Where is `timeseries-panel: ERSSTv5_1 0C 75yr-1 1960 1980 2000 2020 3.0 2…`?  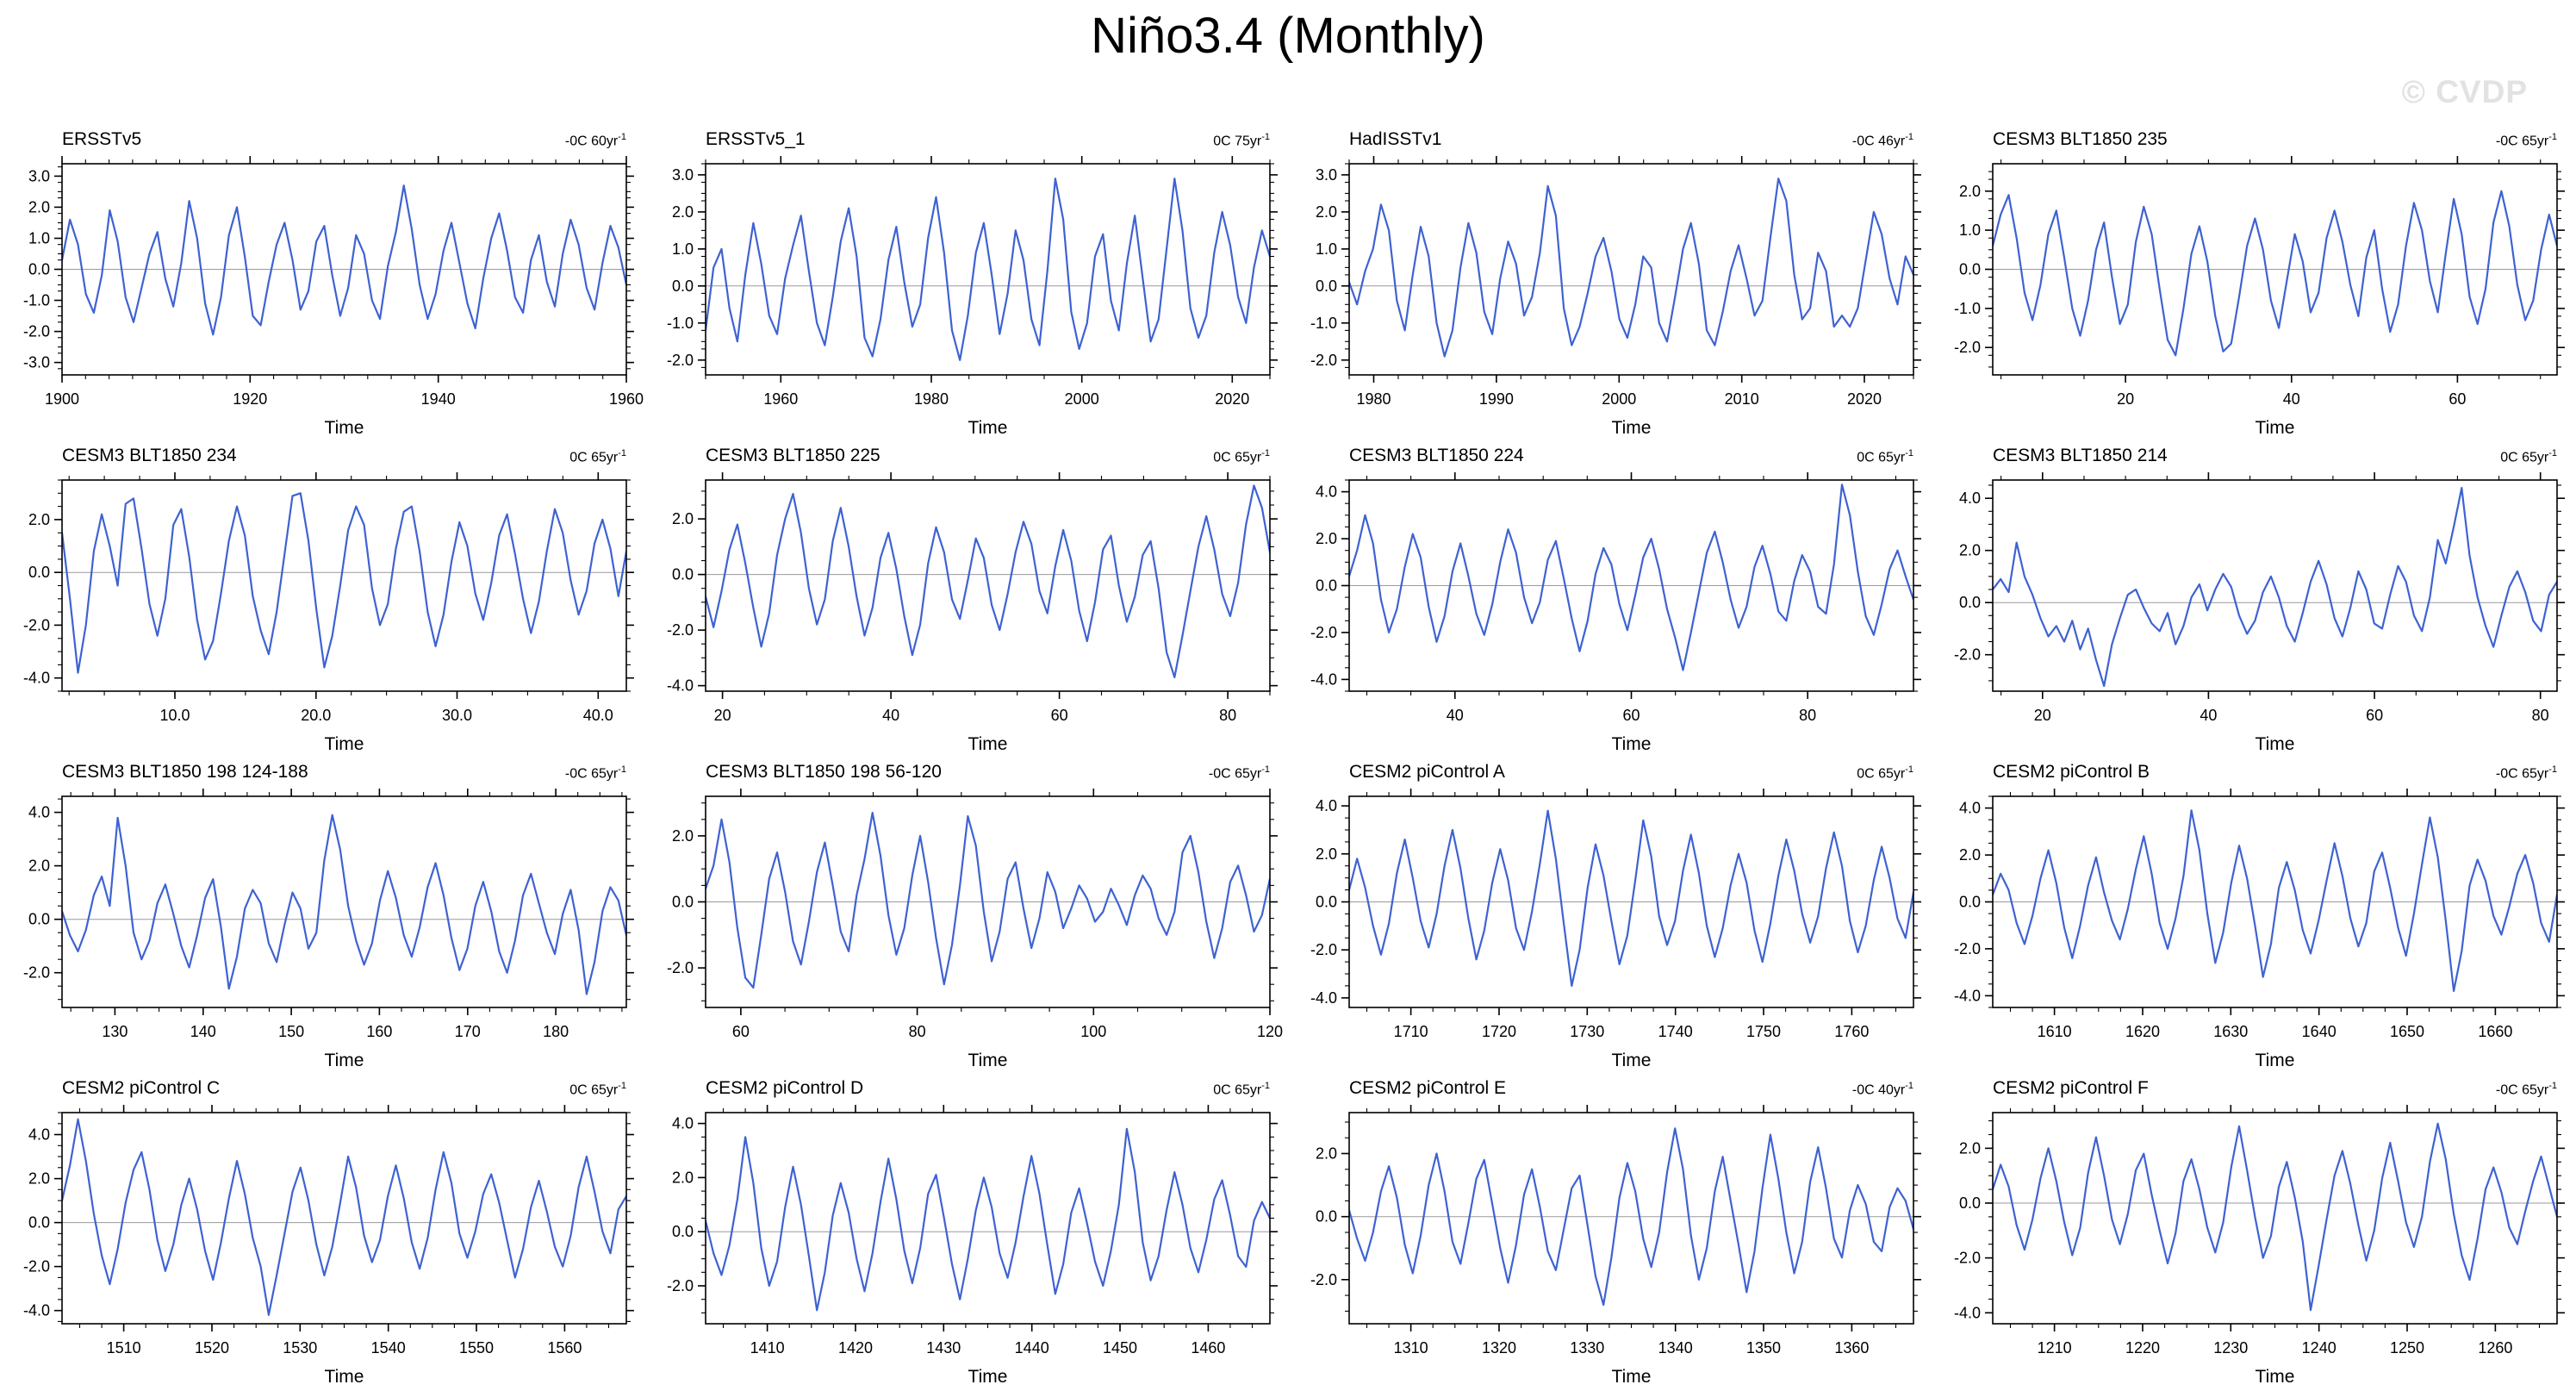 timeseries-panel: ERSSTv5_1 0C 75yr-1 1960 1980 2000 2020 3.0 2… is located at coordinates (966, 283).